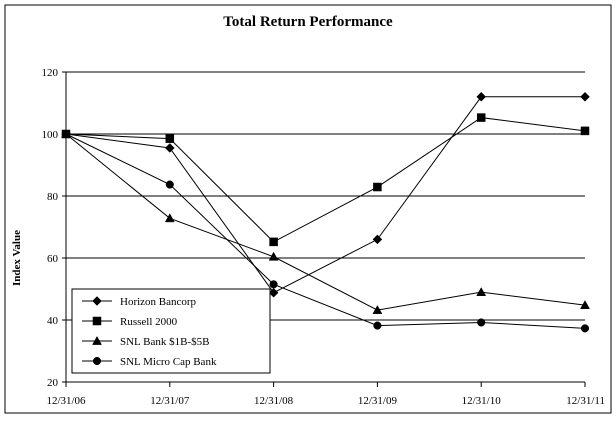 This screenshot has width=616, height=426. I want to click on y-axis-label: Index Value, so click(17, 258).